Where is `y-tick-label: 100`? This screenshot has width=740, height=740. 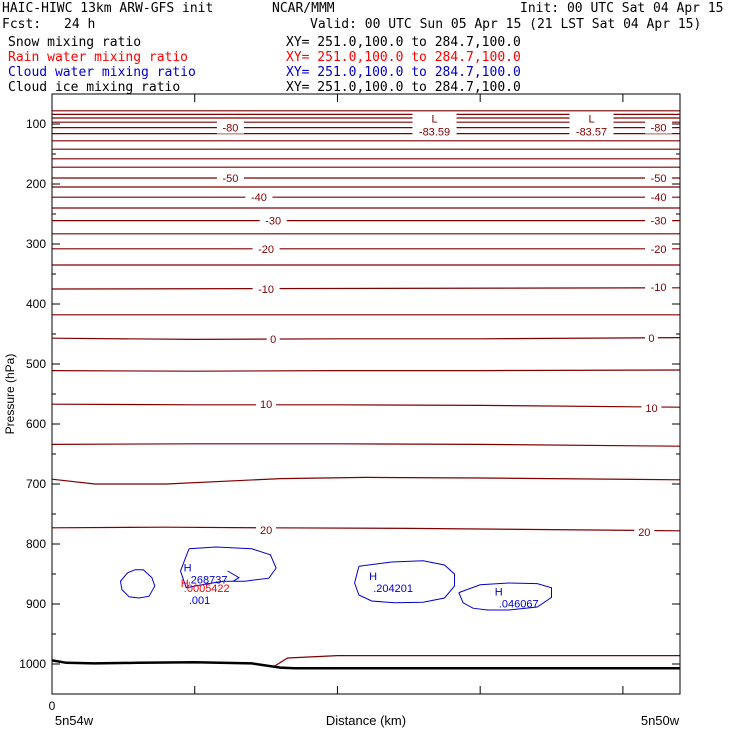 y-tick-label: 100 is located at coordinates (36, 124).